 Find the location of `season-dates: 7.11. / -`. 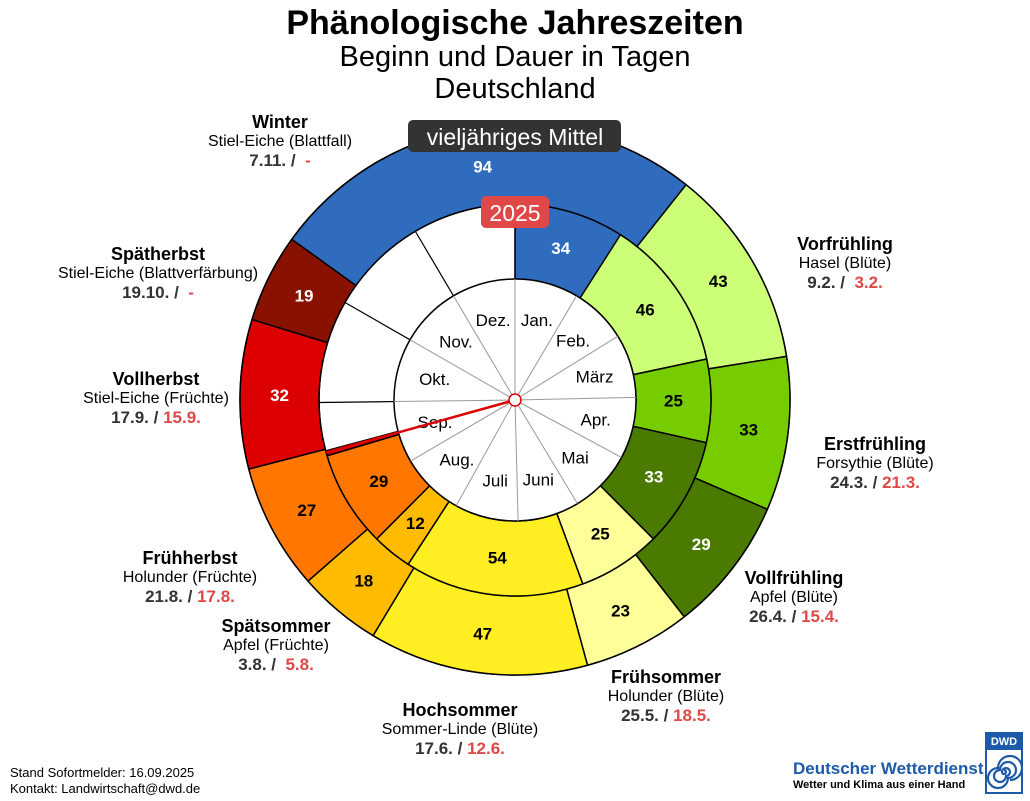

season-dates: 7.11. / - is located at coordinates (280, 160).